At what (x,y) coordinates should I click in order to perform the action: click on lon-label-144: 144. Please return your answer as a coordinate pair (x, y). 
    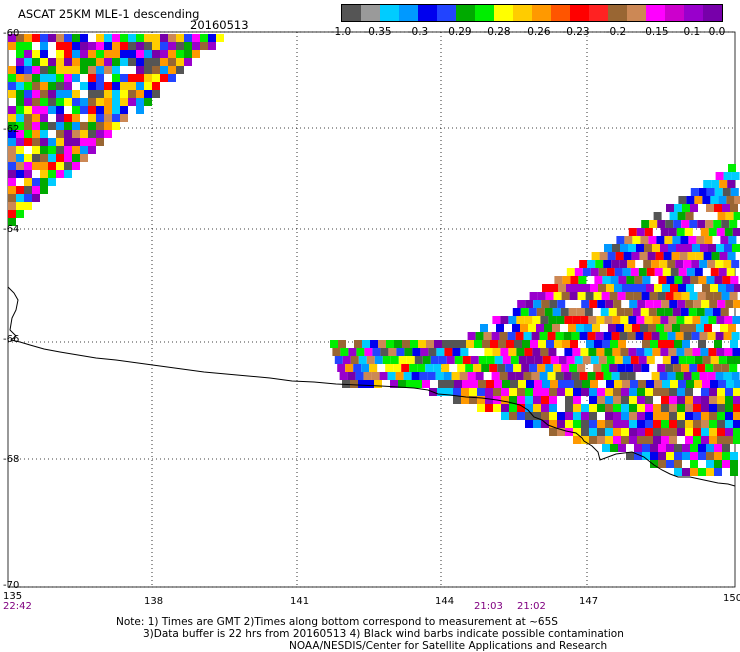
    Looking at the image, I should click on (445, 601).